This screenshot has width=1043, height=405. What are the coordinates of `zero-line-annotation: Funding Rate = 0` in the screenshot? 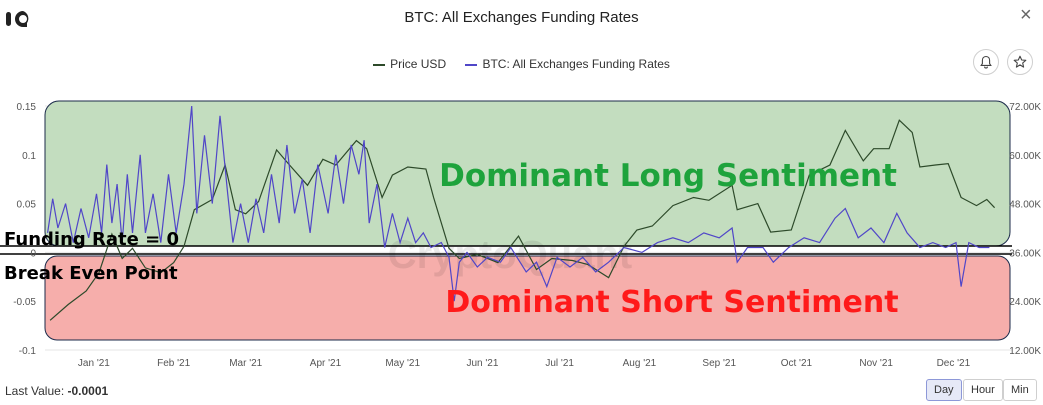 It's located at (91, 239).